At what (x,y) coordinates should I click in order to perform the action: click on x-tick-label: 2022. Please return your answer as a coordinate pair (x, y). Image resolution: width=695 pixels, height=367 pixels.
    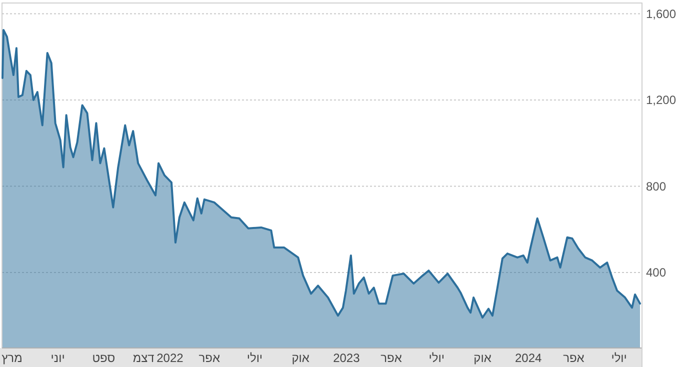
    Looking at the image, I should click on (170, 358).